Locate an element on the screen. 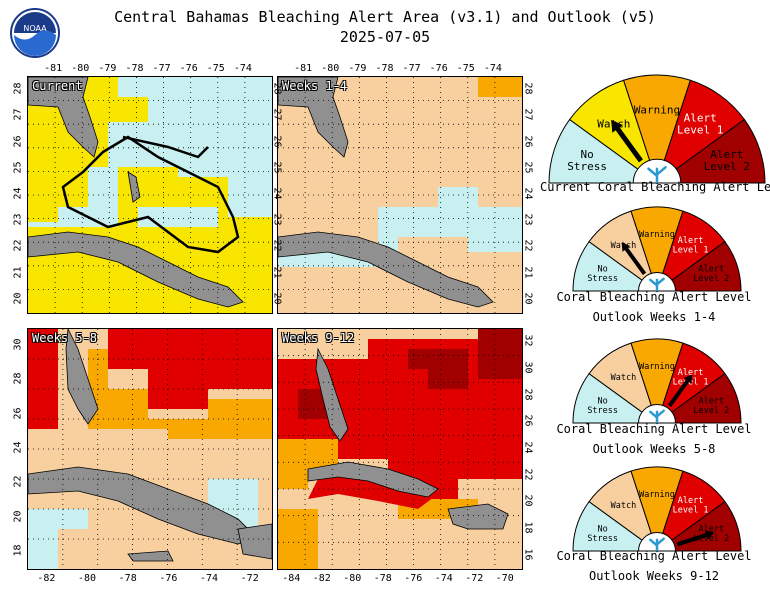 The width and height of the screenshot is (770, 600). axis-tick-label: -79 is located at coordinates (107, 68).